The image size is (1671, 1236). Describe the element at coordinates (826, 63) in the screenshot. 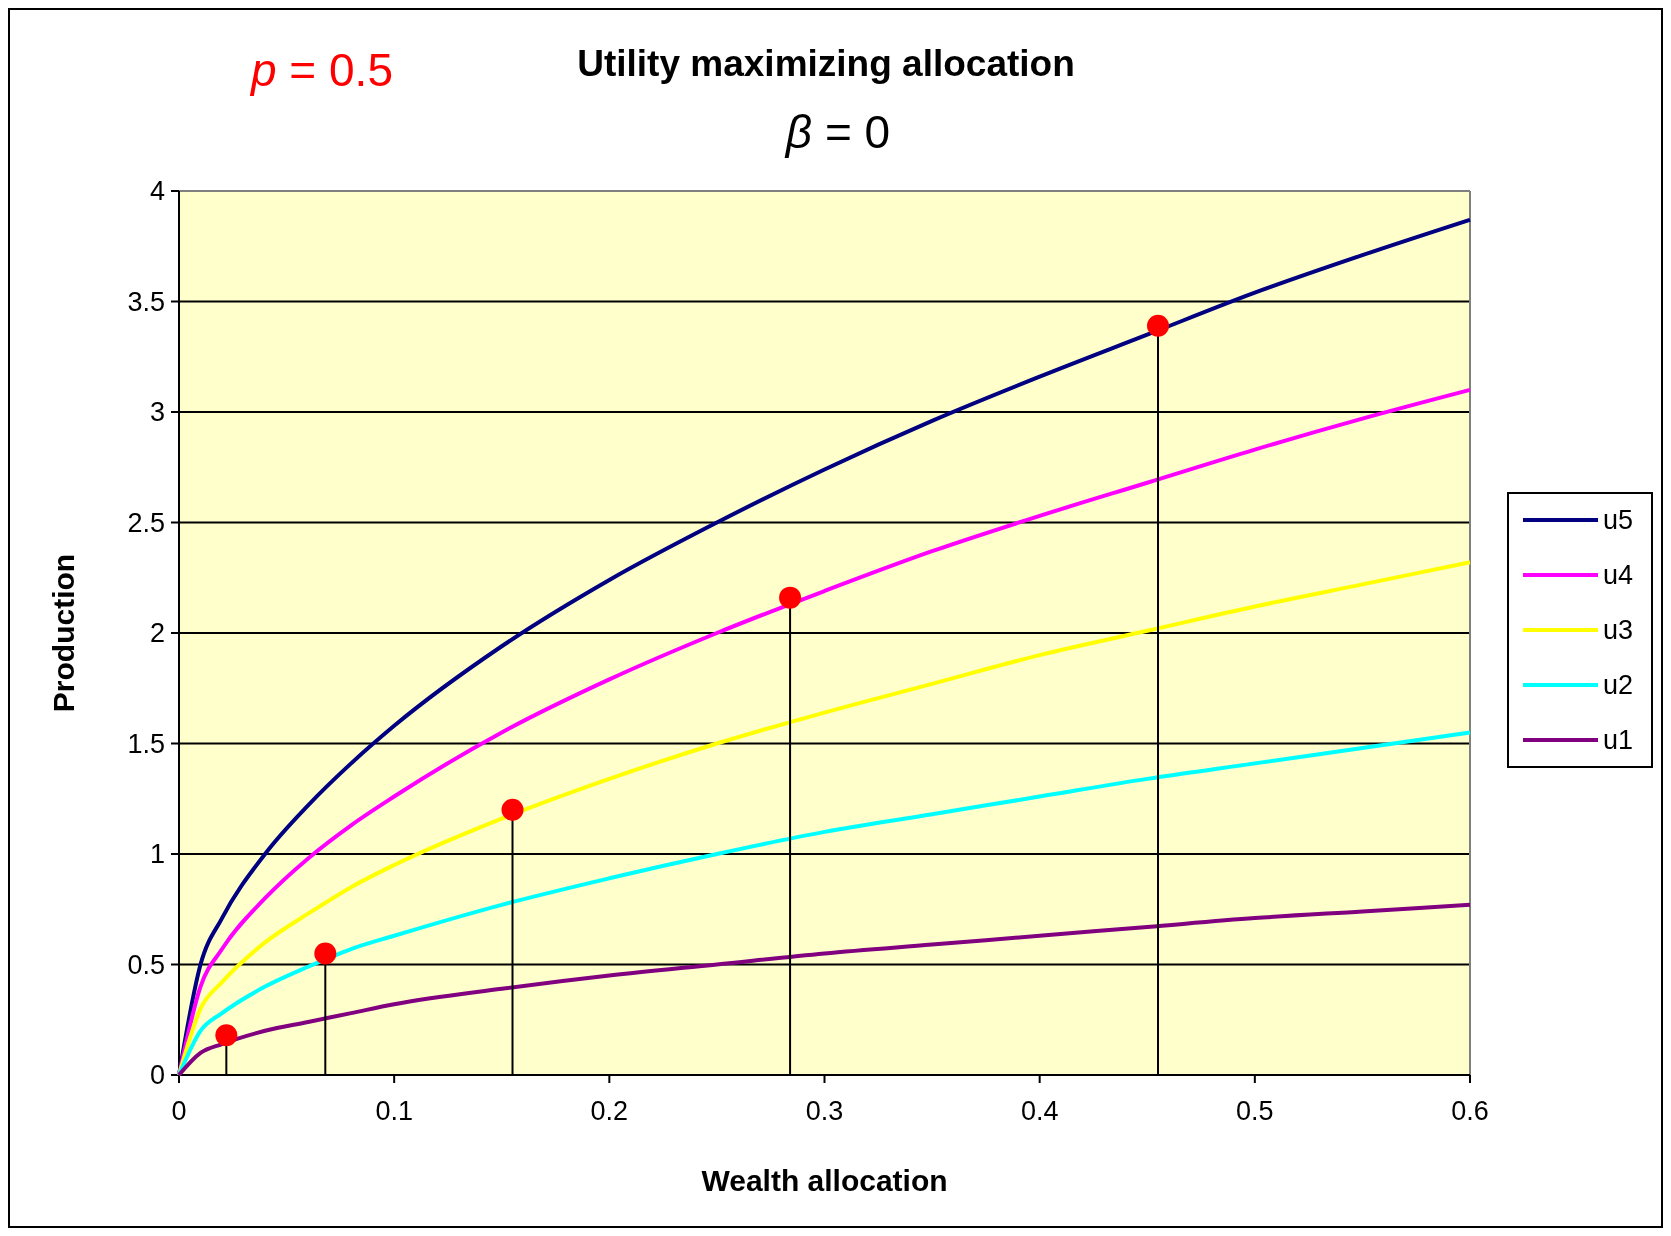

I see `chart-title: Utility maximizing allocation` at that location.